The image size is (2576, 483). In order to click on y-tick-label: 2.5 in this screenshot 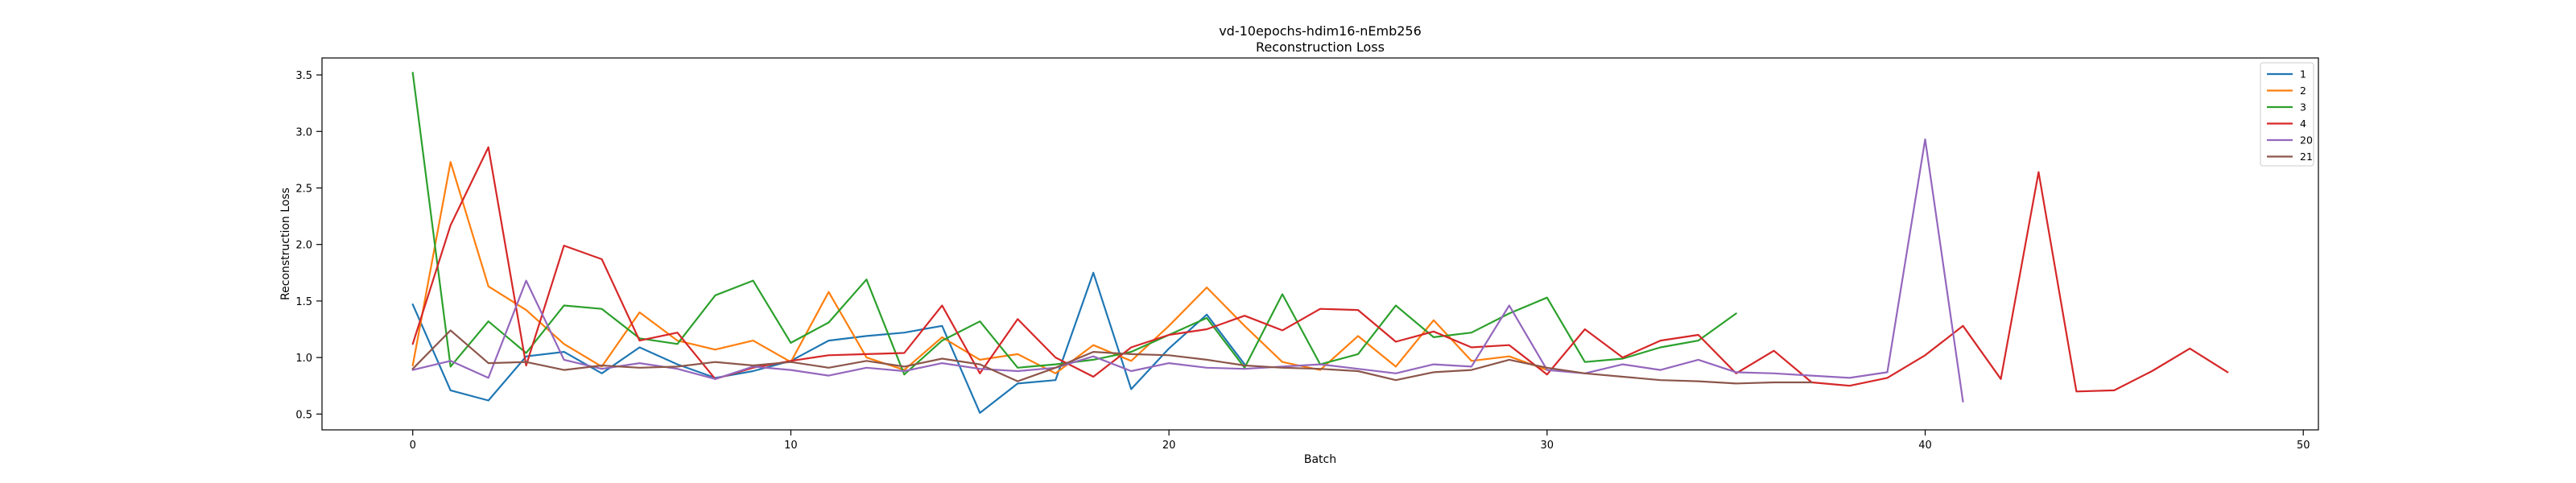, I will do `click(303, 189)`.